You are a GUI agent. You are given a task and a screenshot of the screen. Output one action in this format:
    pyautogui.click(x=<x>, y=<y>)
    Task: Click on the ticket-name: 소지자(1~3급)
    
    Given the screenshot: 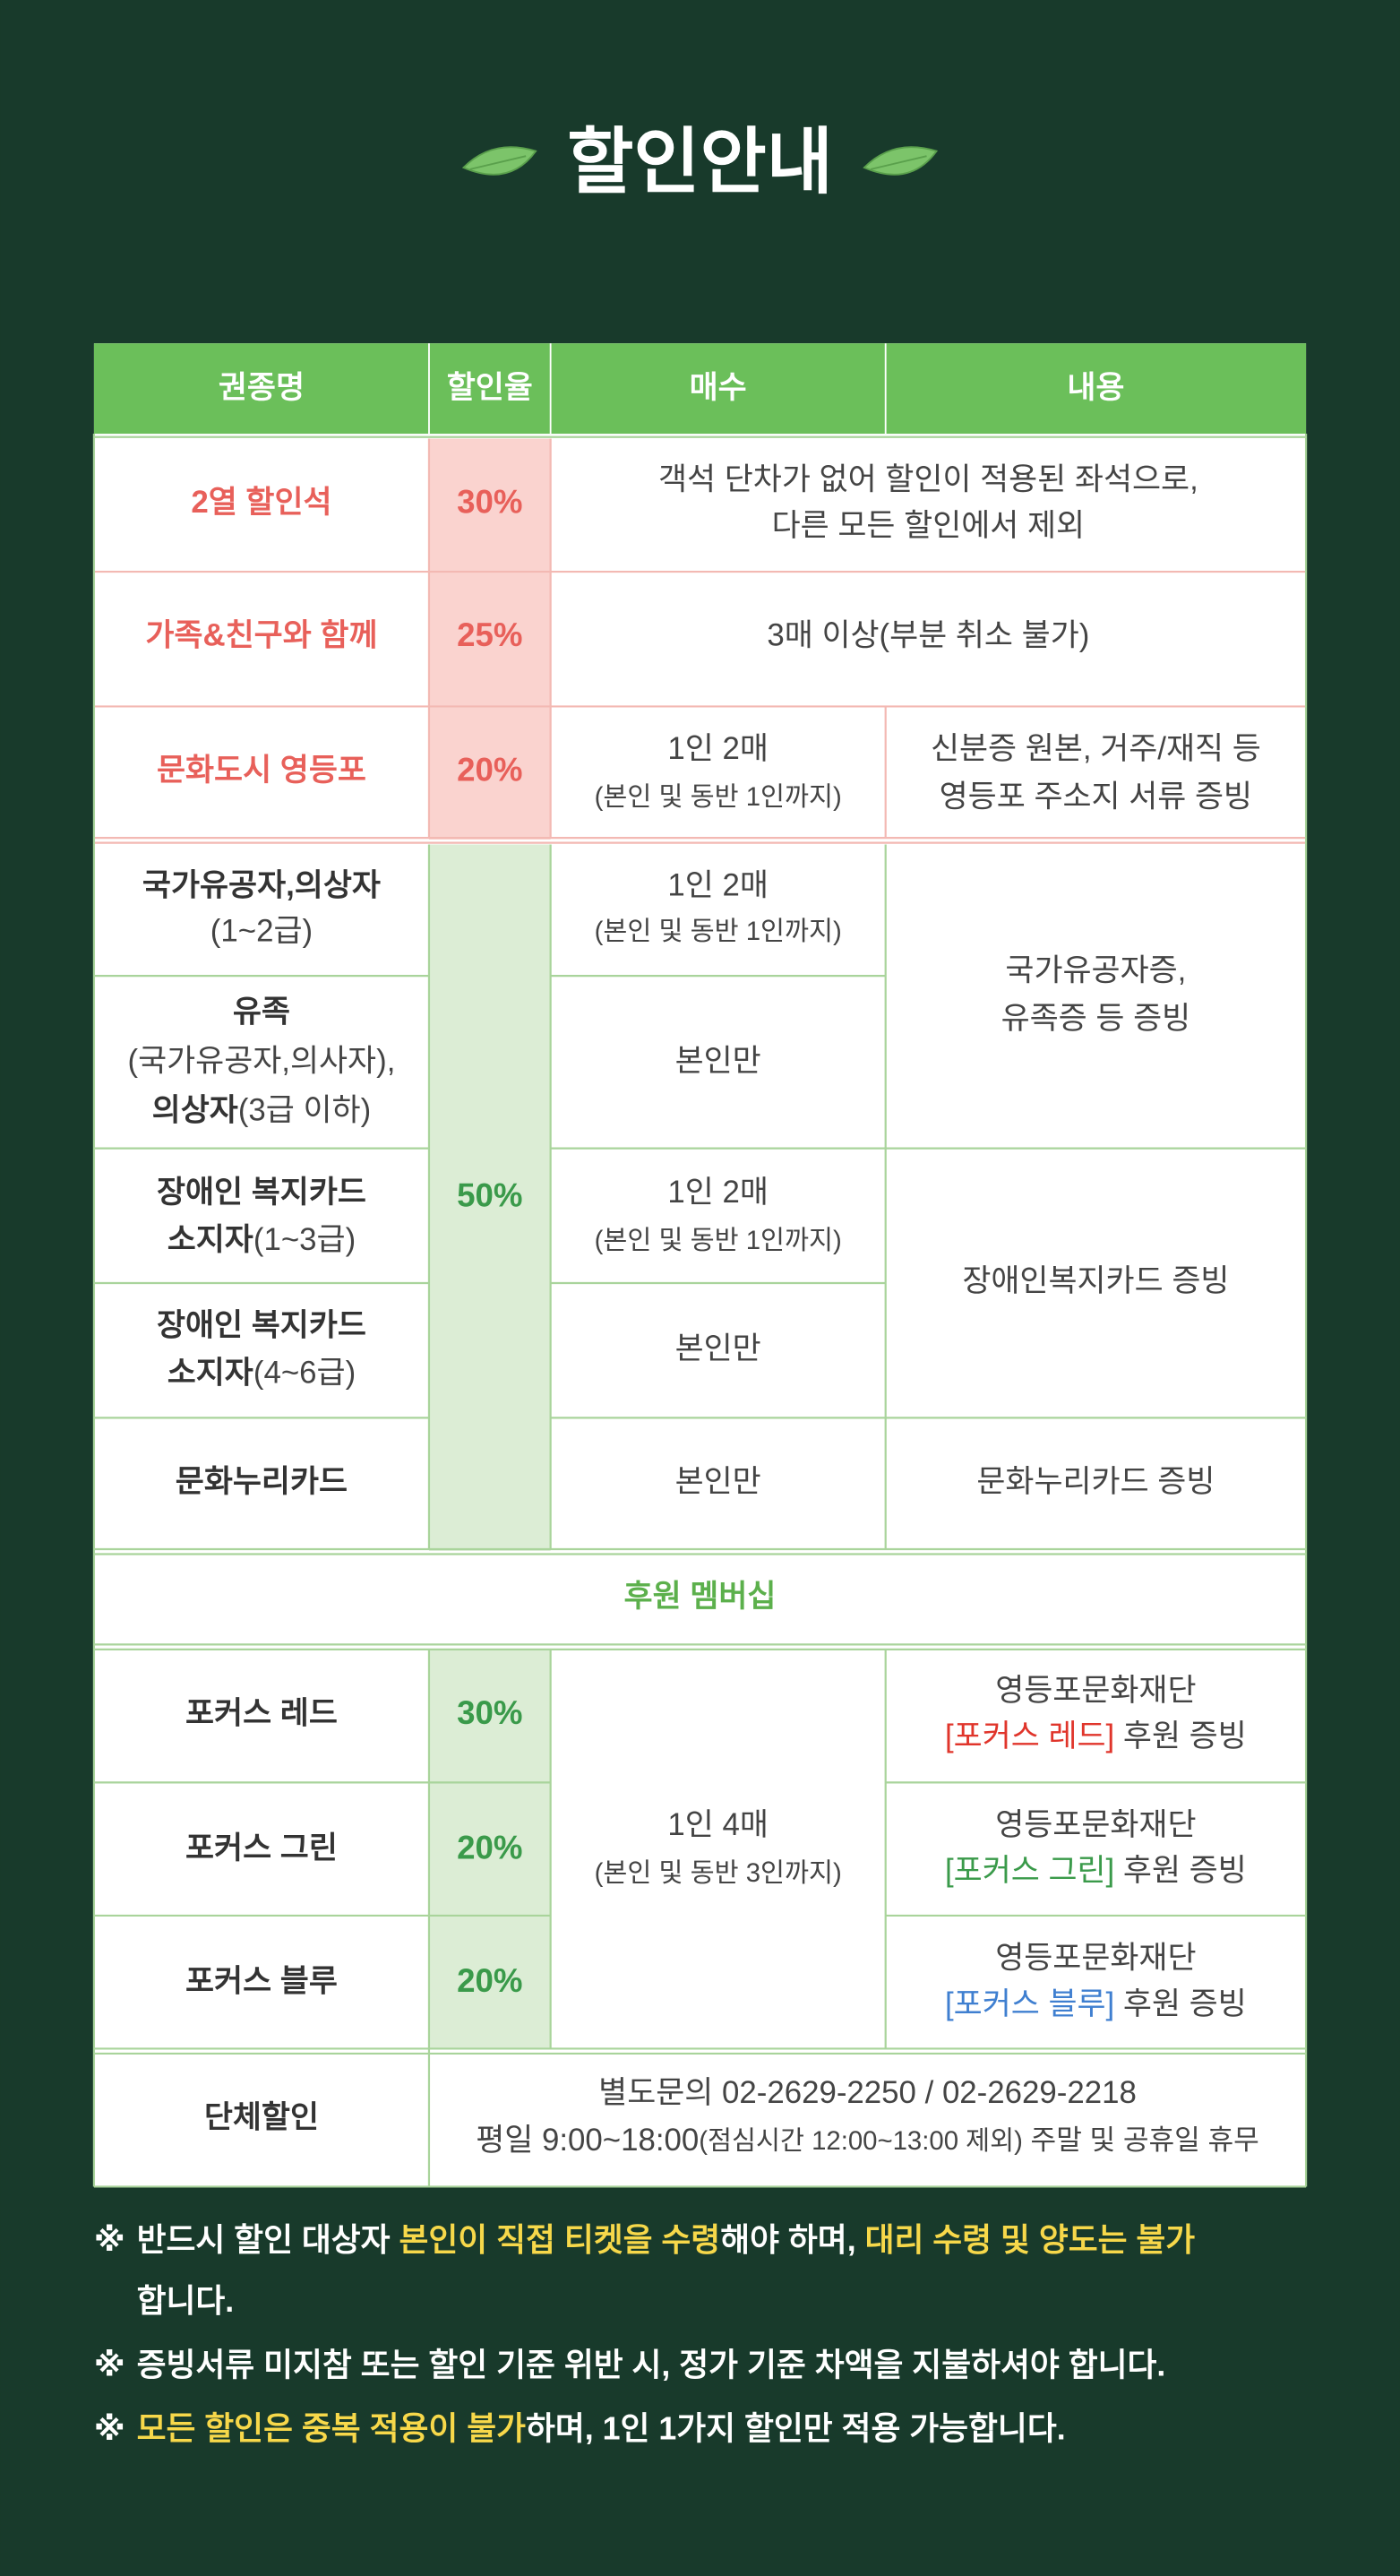 What is the action you would take?
    pyautogui.click(x=261, y=1239)
    